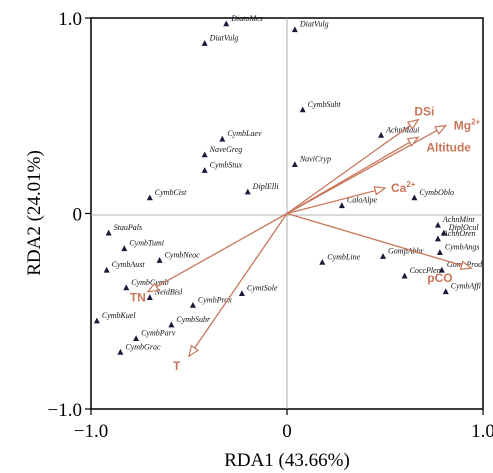  What do you see at coordinates (325, 104) in the screenshot?
I see `species-label: CymbSubt` at bounding box center [325, 104].